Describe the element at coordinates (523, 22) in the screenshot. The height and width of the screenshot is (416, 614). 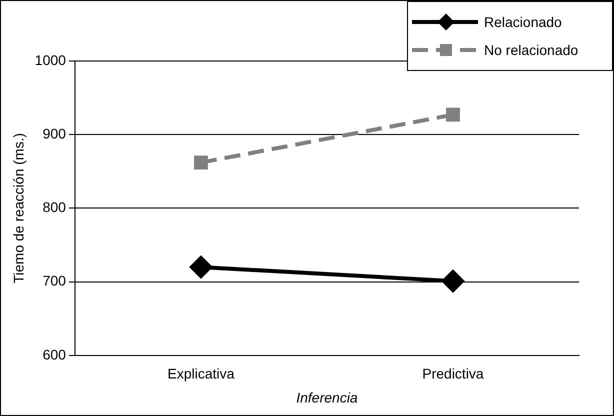
I see `legend-label: Relacionado` at that location.